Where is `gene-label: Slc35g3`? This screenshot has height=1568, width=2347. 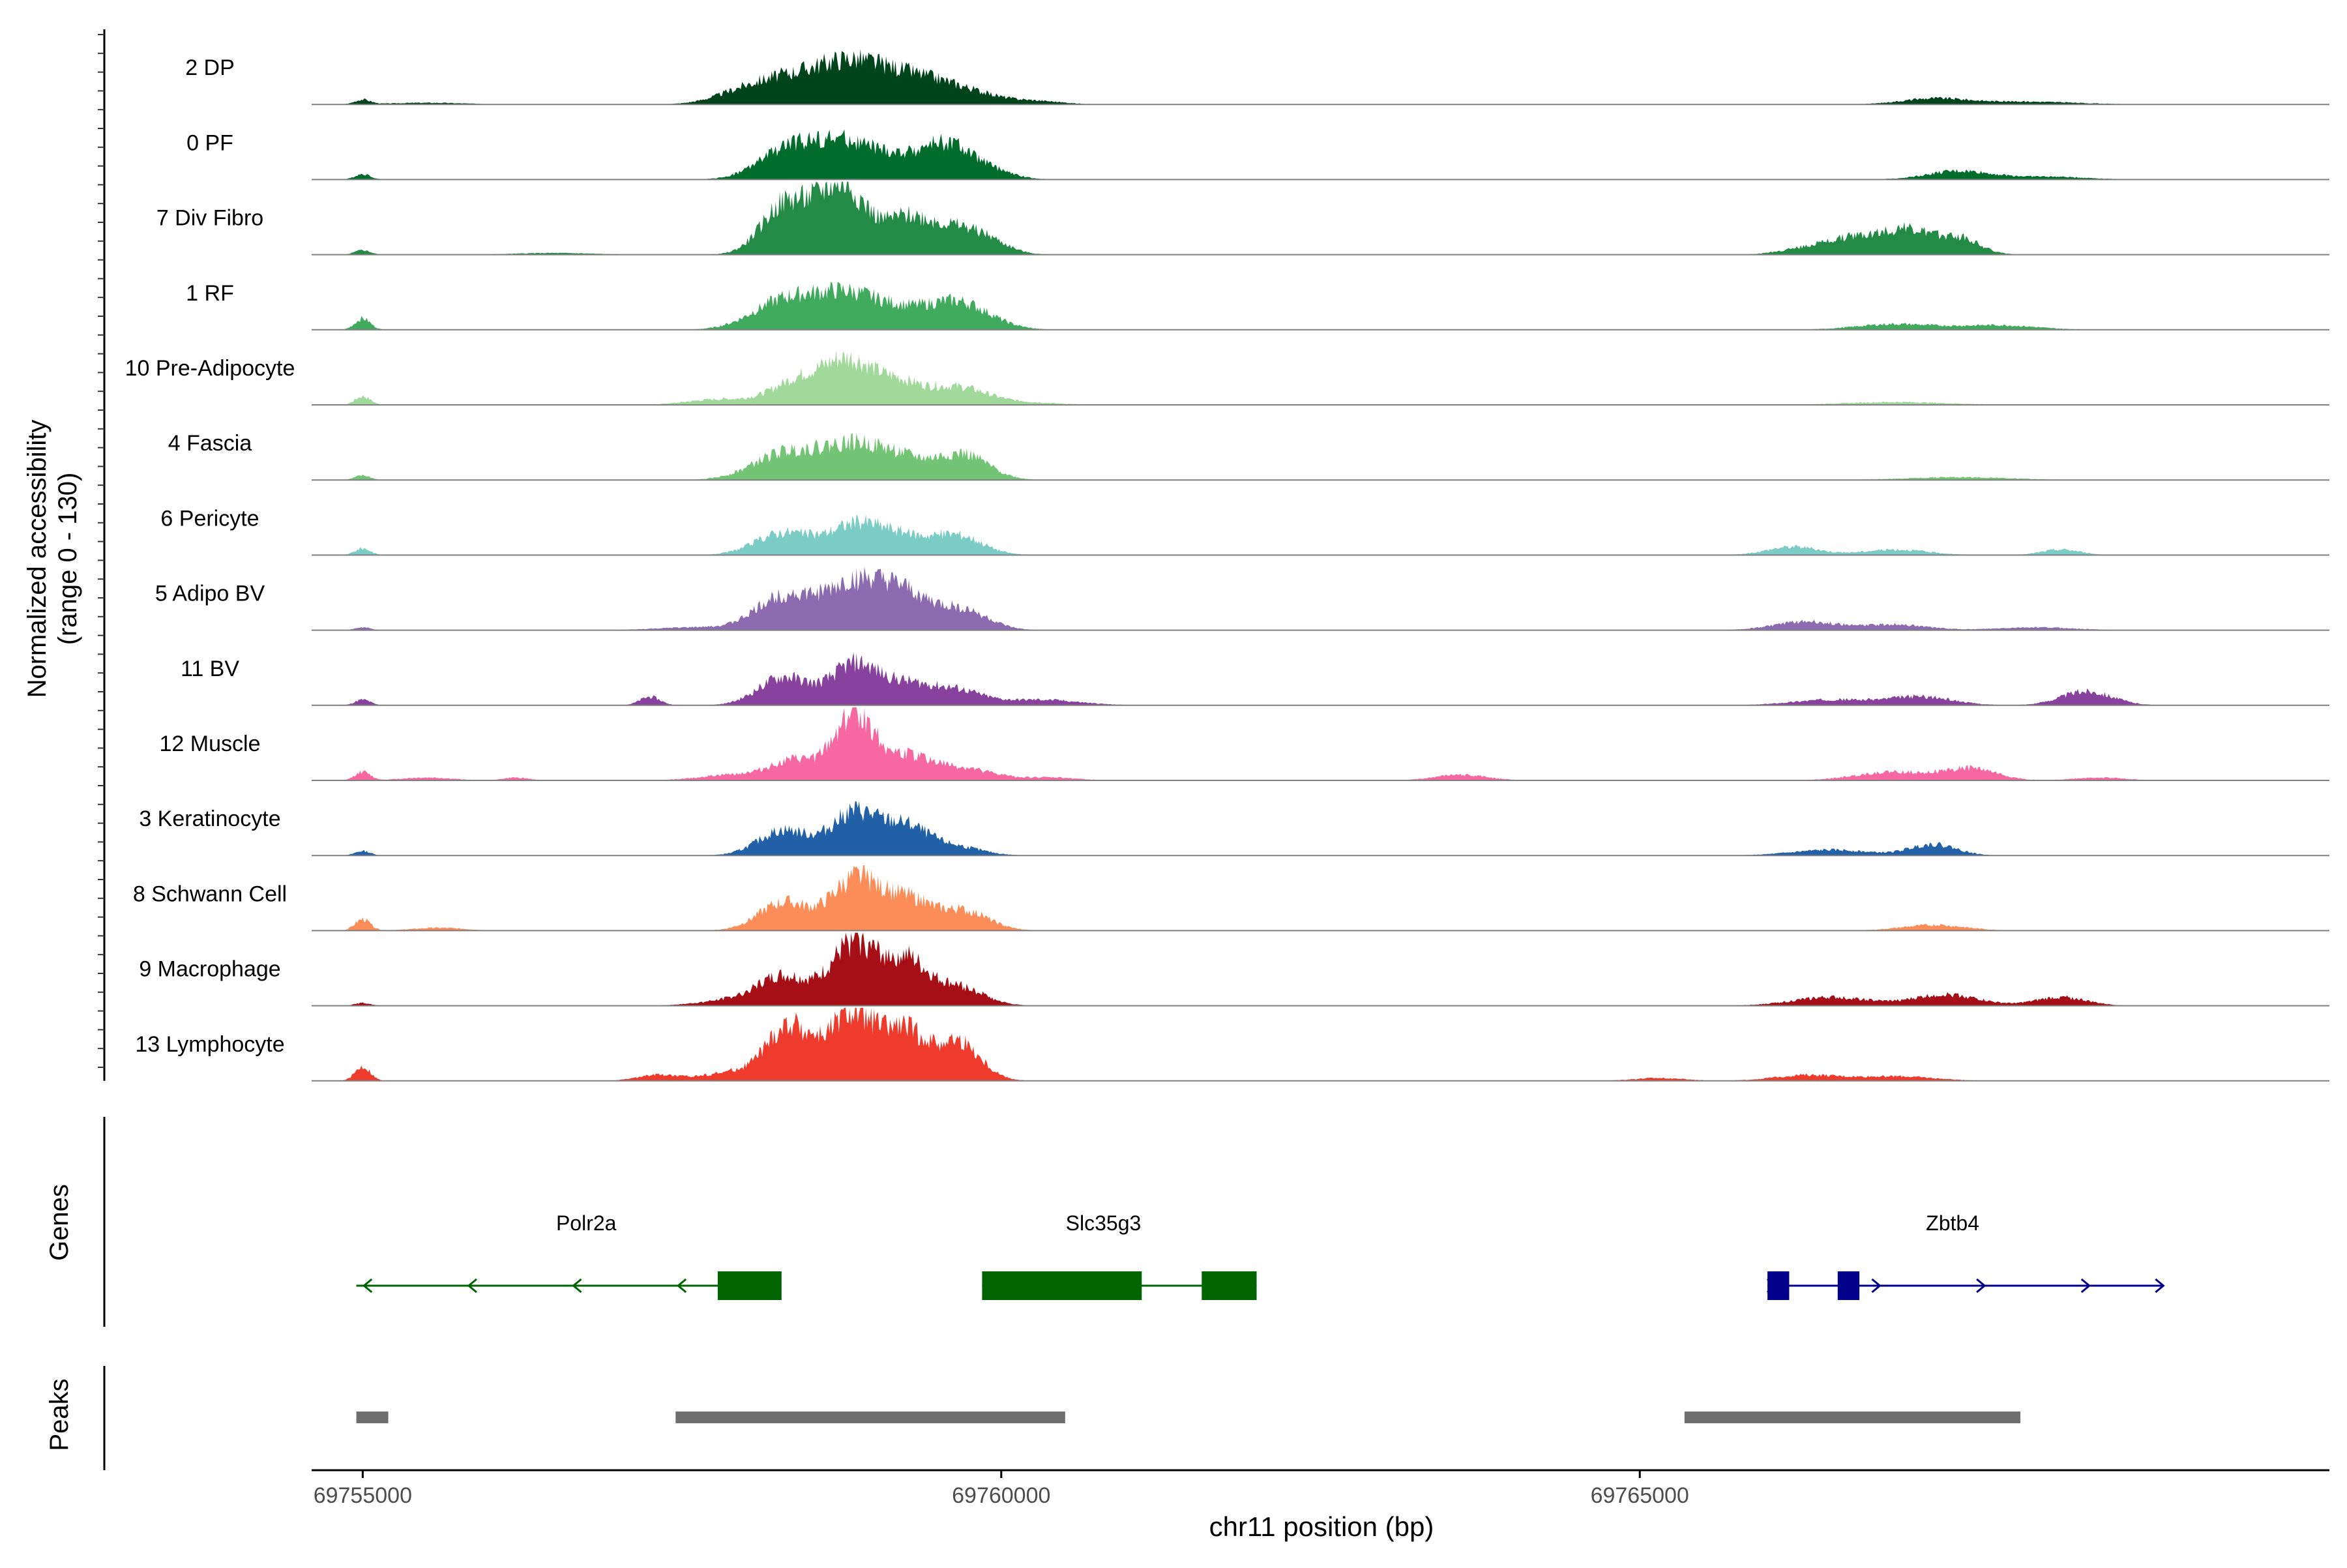 gene-label: Slc35g3 is located at coordinates (1104, 1223).